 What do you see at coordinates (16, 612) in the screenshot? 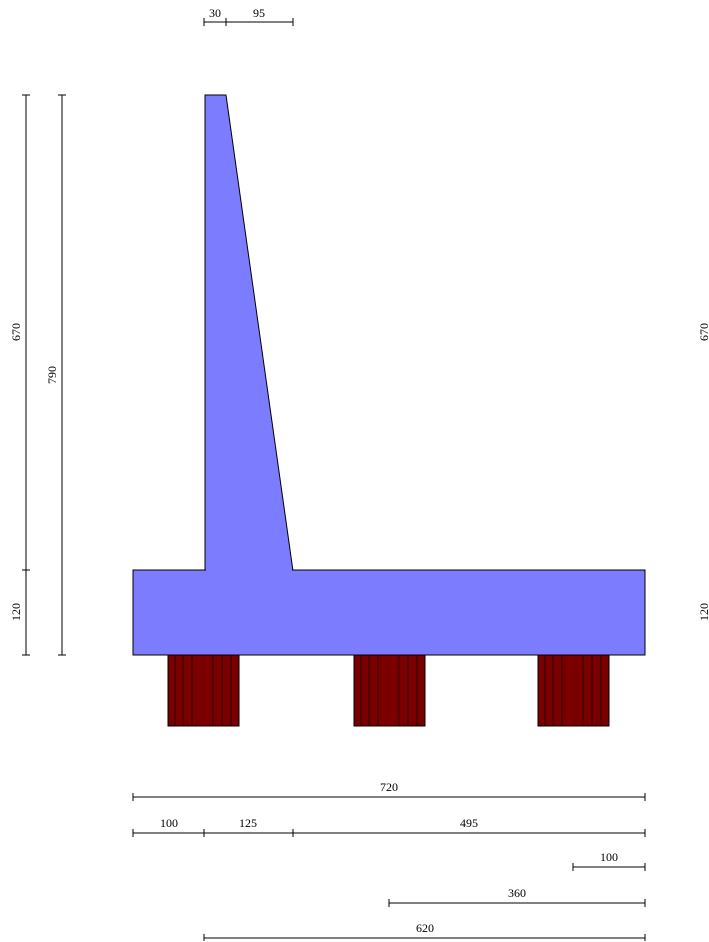
I see `dim-left-base: 120` at bounding box center [16, 612].